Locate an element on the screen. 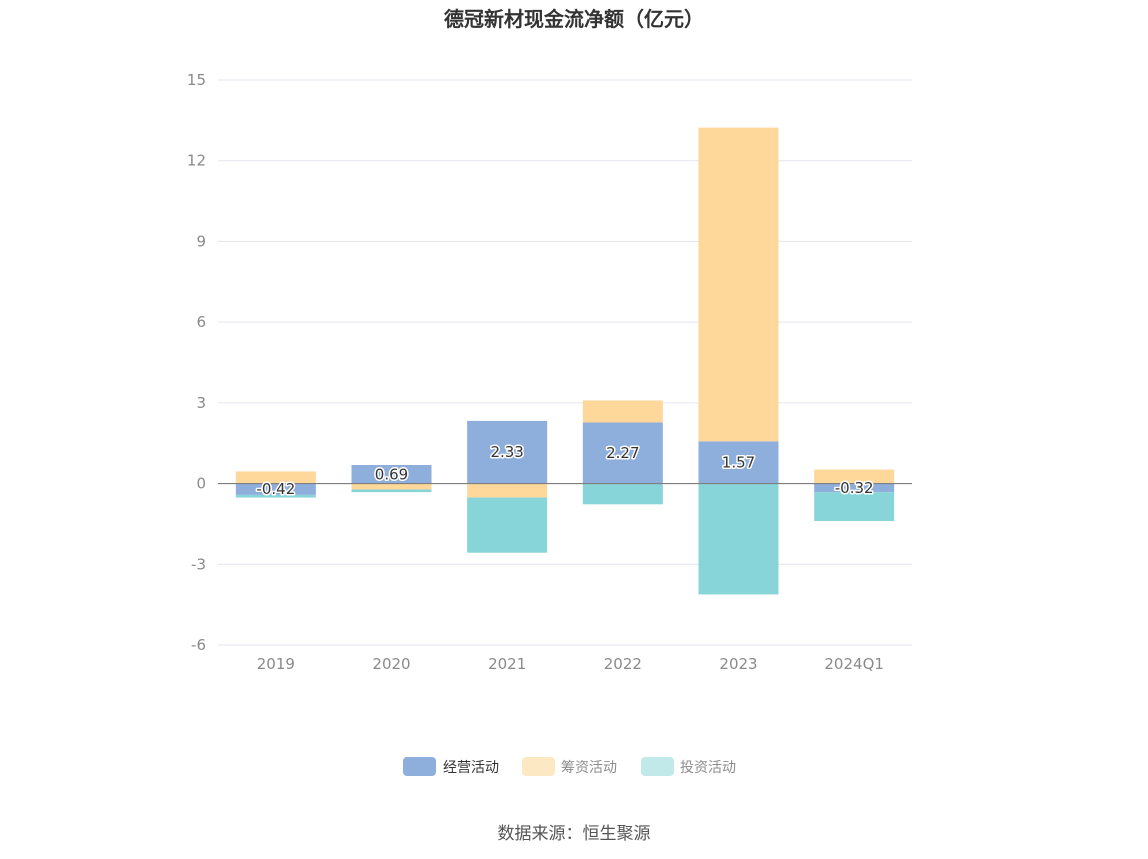 The width and height of the screenshot is (1148, 859). y-tick-label: 15 is located at coordinates (196, 80).